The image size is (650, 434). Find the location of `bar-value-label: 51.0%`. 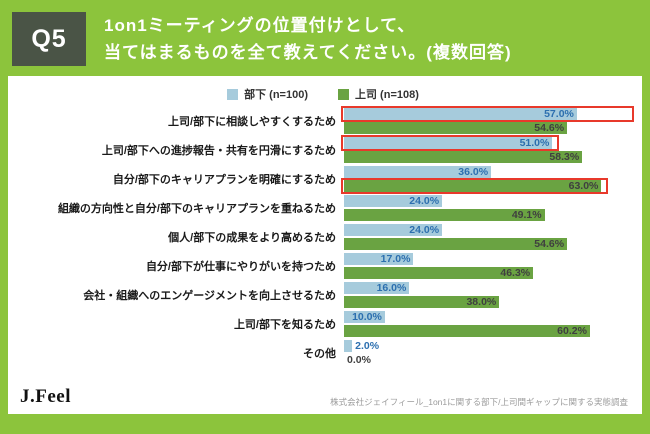

bar-value-label: 51.0% is located at coordinates (534, 143).